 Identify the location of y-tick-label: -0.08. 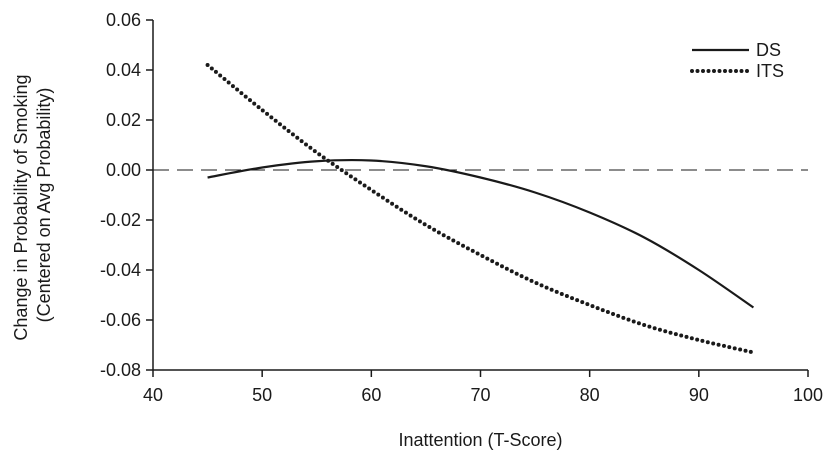
(120, 370).